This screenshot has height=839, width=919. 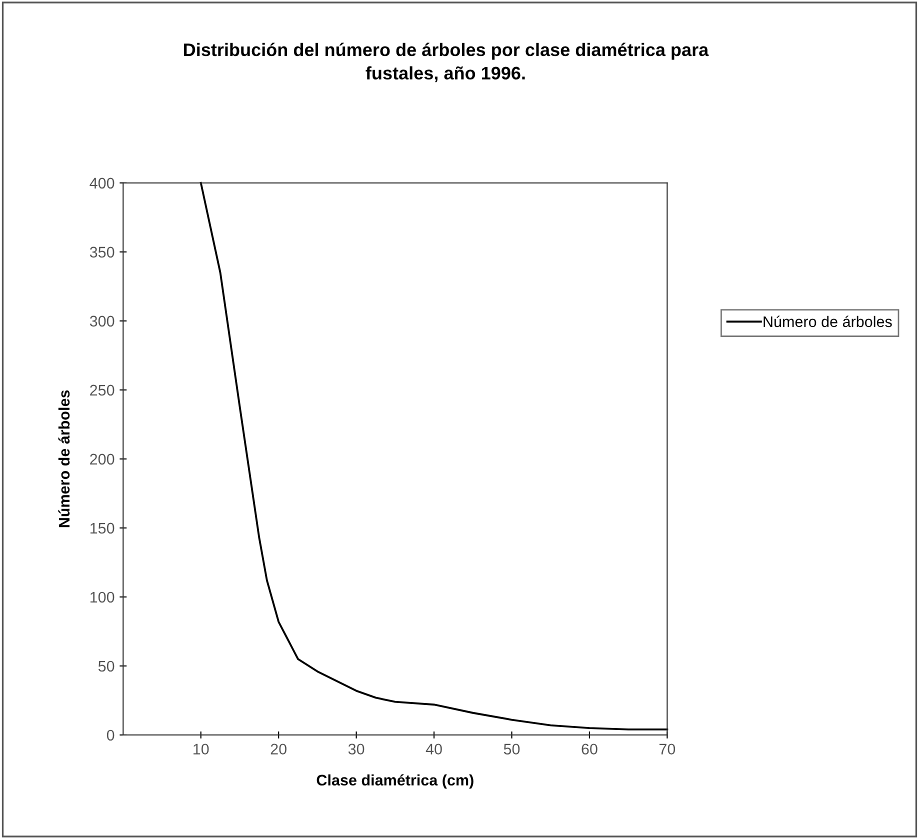 What do you see at coordinates (278, 749) in the screenshot?
I see `x-tick-label: 20` at bounding box center [278, 749].